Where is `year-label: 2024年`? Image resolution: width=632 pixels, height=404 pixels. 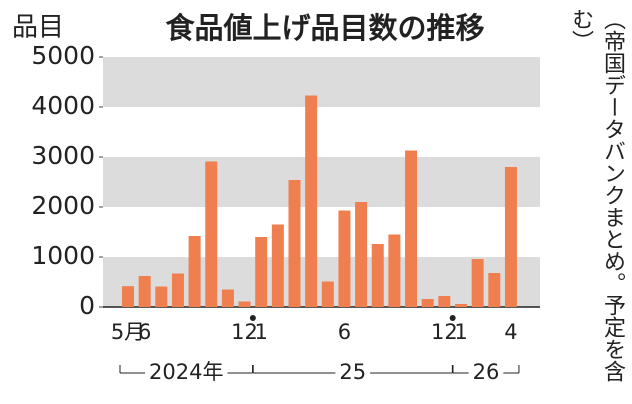 year-label: 2024年 is located at coordinates (186, 372).